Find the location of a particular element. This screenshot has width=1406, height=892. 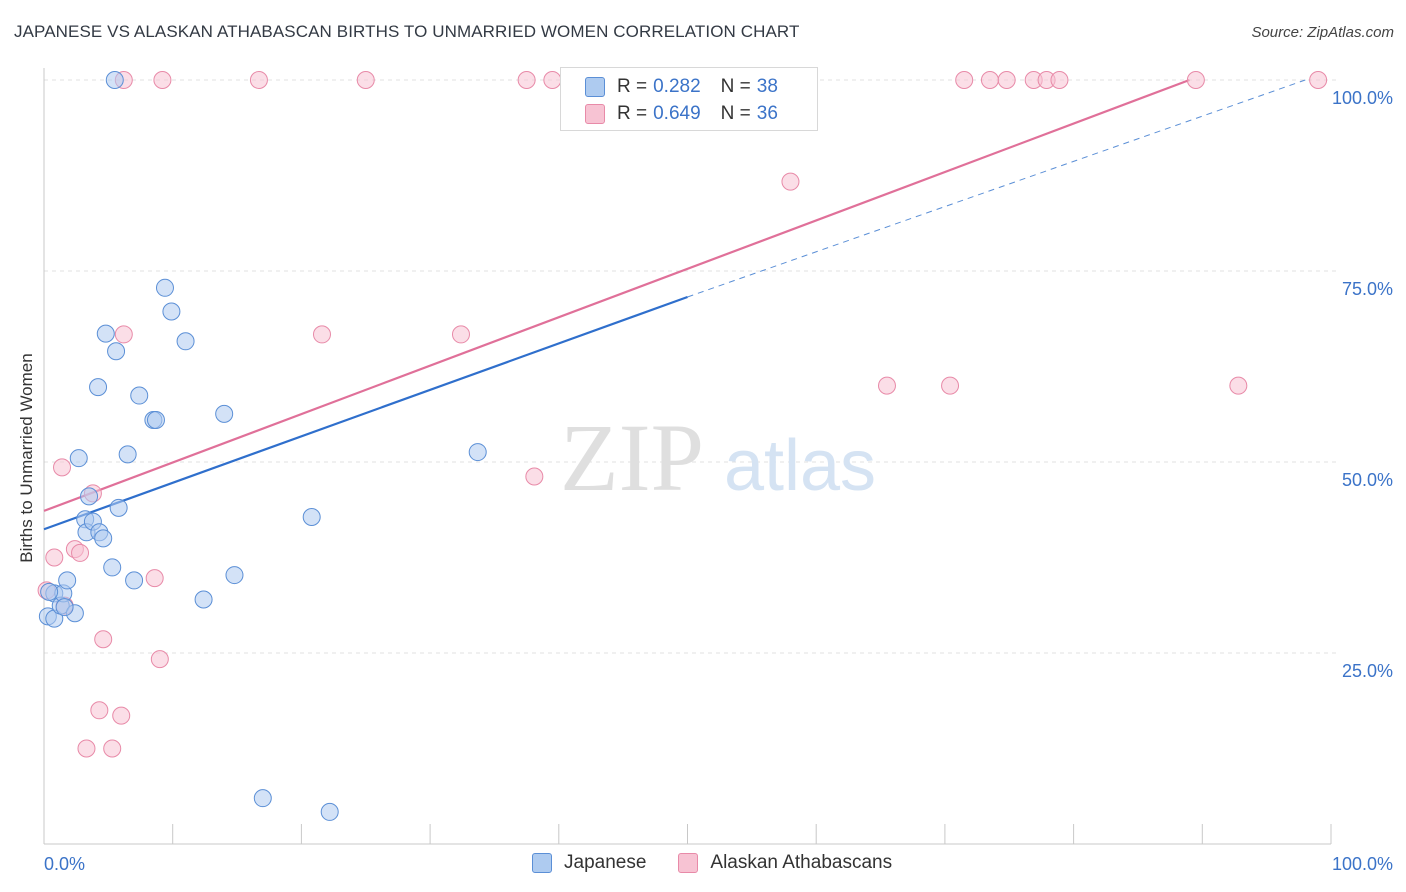

legend-row-japanese: R = 0.282 N = 38 is located at coordinates (681, 87).